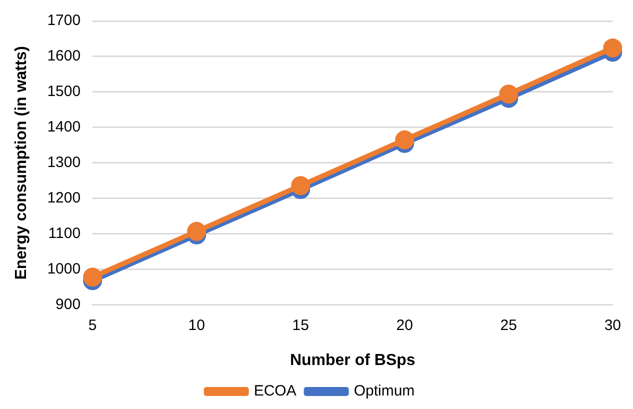  What do you see at coordinates (64, 233) in the screenshot?
I see `y-tick-label: 1100` at bounding box center [64, 233].